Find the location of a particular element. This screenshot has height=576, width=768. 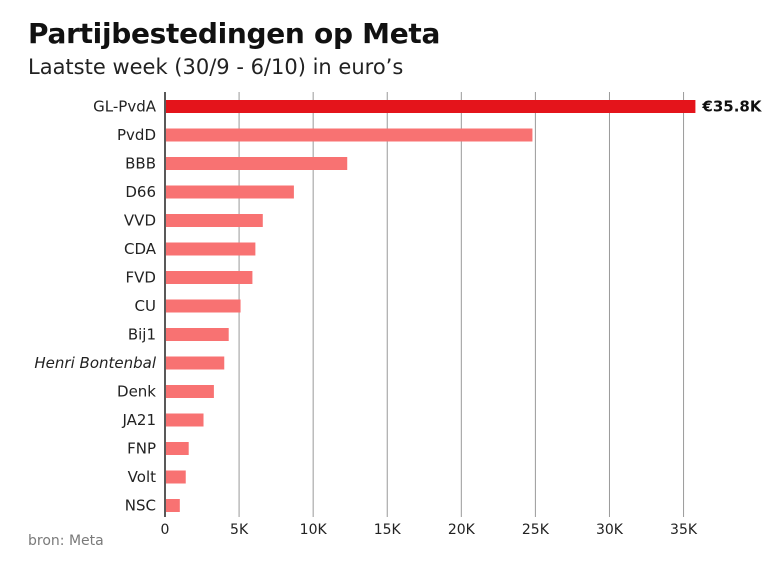

category-label: FVD is located at coordinates (141, 278).